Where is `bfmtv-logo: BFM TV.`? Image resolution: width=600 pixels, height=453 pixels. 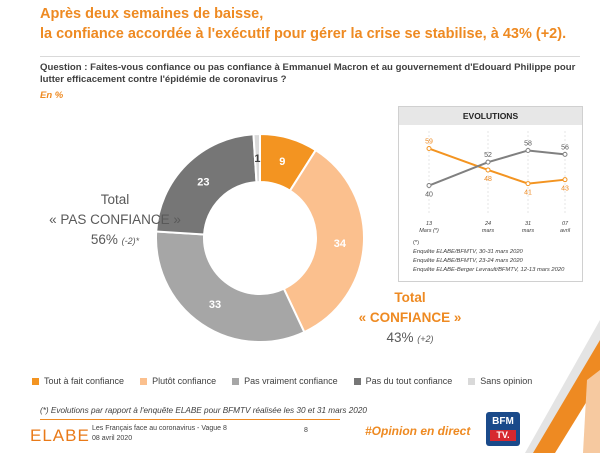 bfmtv-logo: BFM TV. is located at coordinates (503, 429).